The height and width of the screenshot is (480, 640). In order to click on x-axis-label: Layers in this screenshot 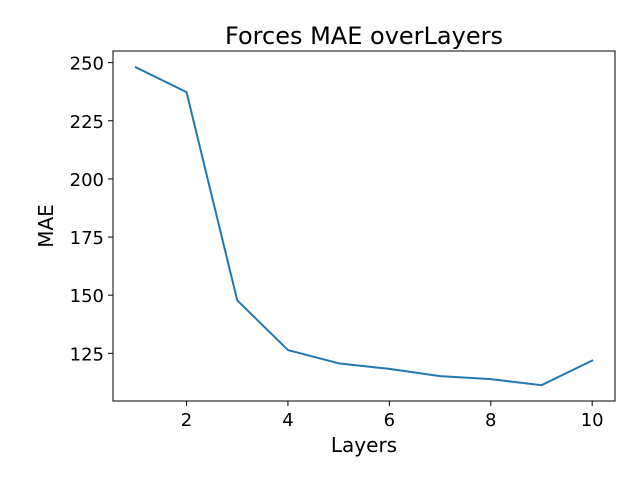, I will do `click(364, 445)`.